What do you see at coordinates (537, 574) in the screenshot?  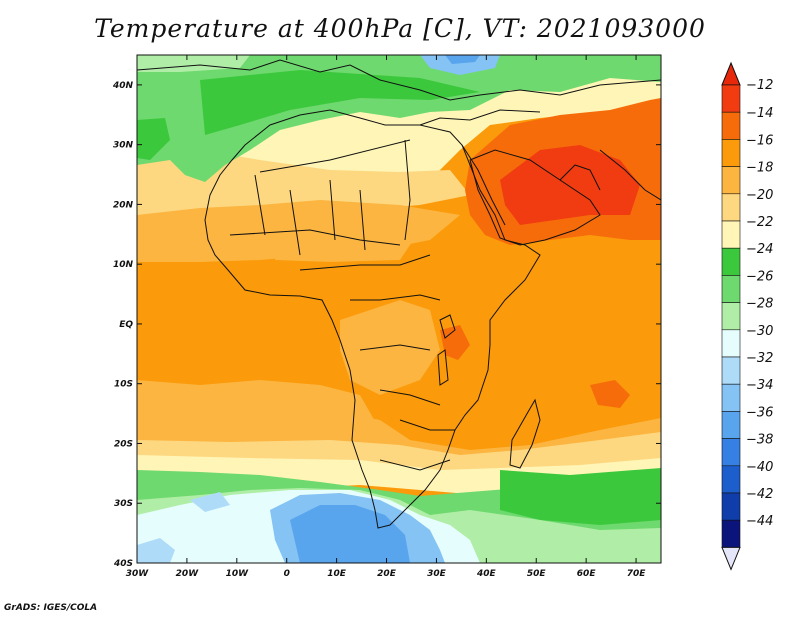 I see `lon-tick-label: 50E` at bounding box center [537, 574].